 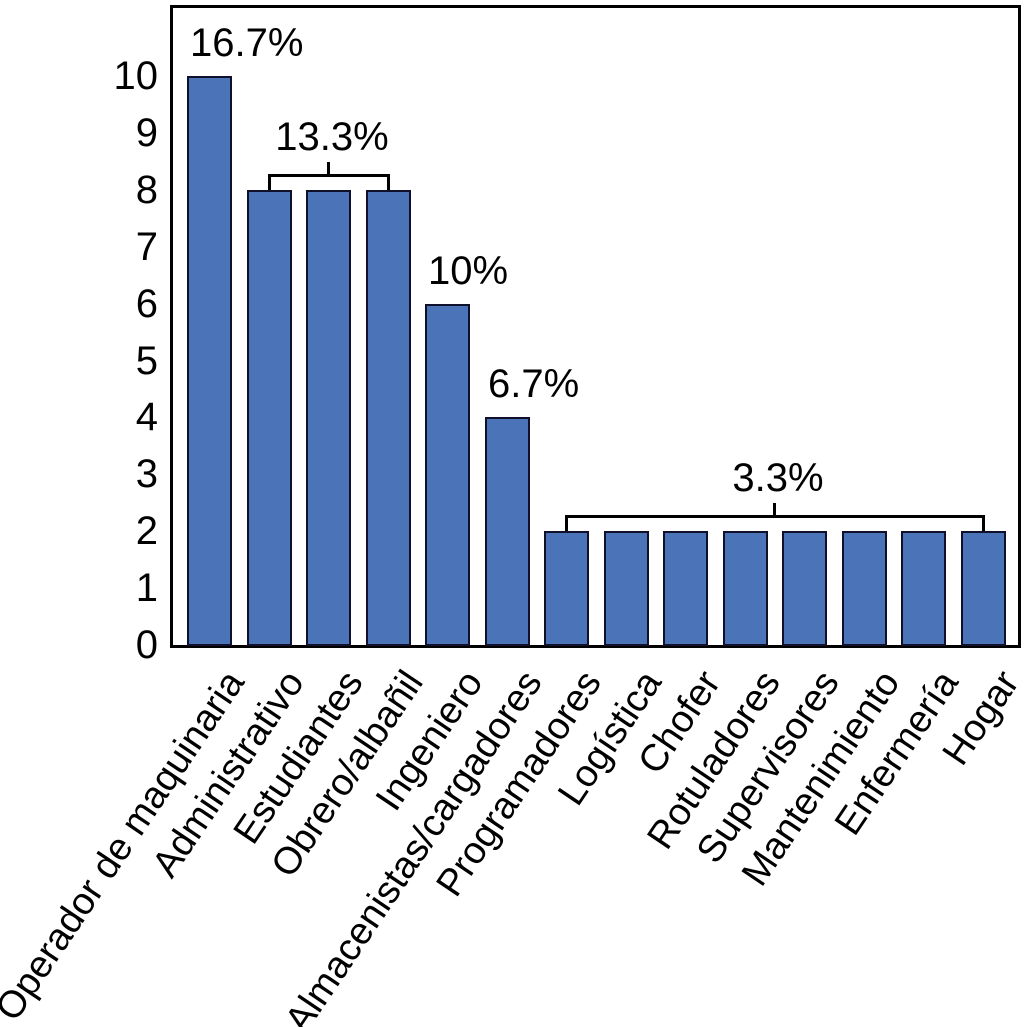 I want to click on y-axis-tick-label: 4, so click(x=146, y=417).